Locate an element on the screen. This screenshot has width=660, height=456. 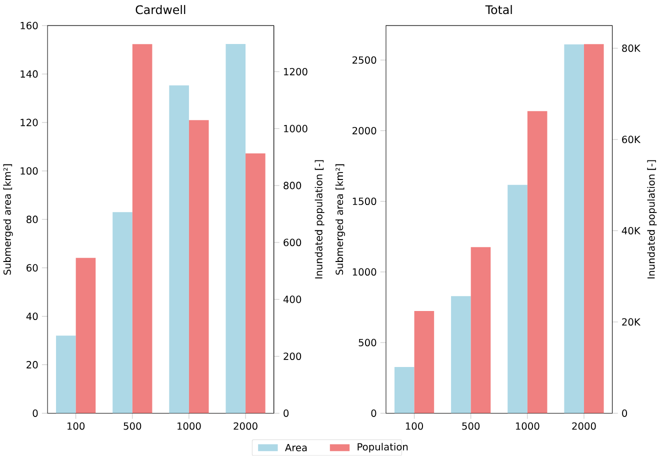
chart-title: Total is located at coordinates (498, 9).